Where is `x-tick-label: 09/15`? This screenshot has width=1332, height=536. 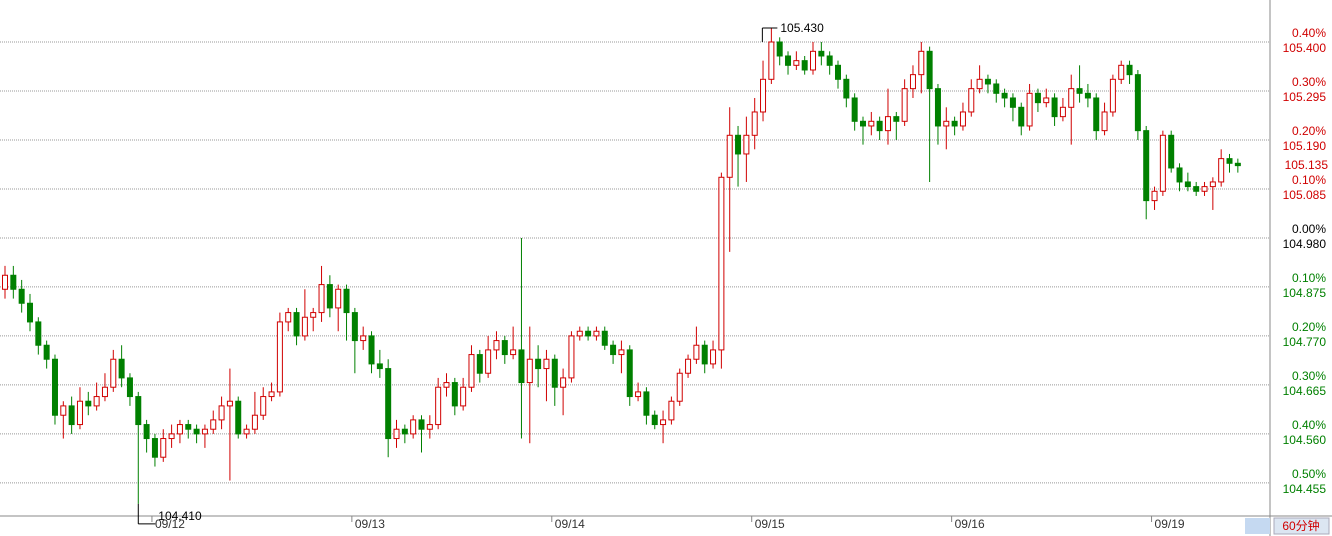 x-tick-label: 09/15 is located at coordinates (770, 524).